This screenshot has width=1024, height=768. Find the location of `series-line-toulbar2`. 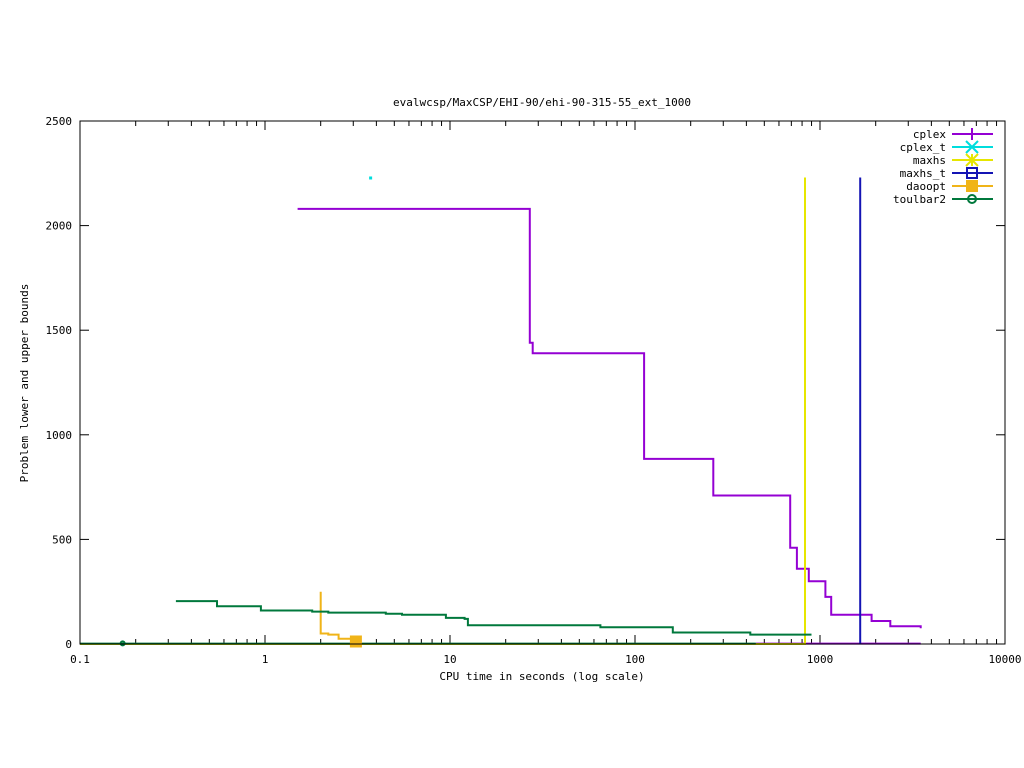

series-line-toulbar2 is located at coordinates (493, 618).